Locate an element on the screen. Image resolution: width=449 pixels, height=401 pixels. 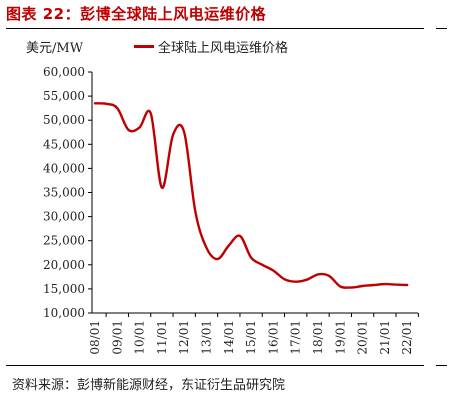
y-tick-label: 35,000 is located at coordinates (64, 193).